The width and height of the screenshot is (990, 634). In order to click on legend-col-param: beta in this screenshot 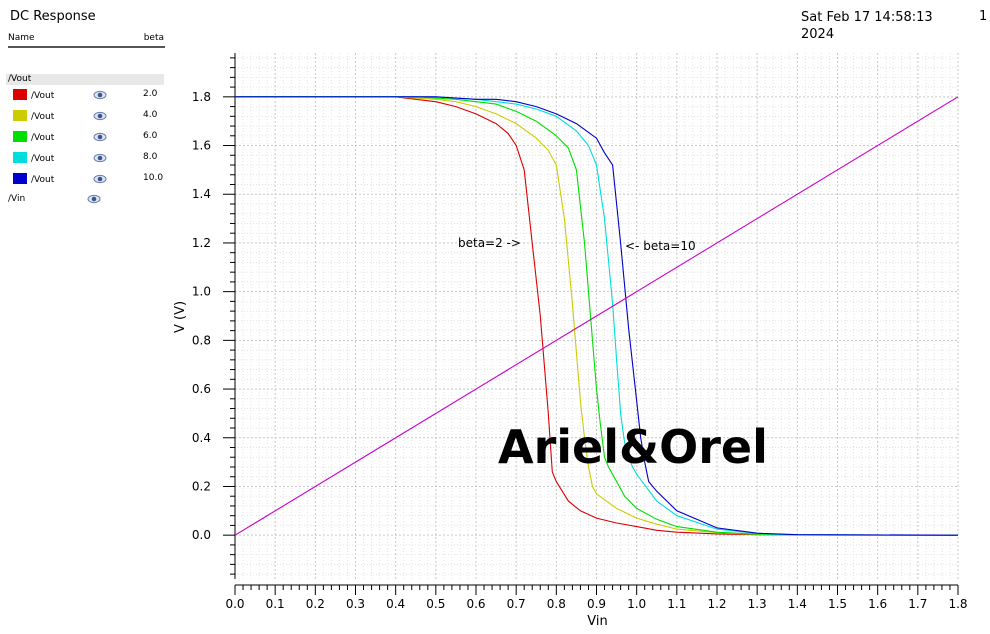, I will do `click(153, 38)`.